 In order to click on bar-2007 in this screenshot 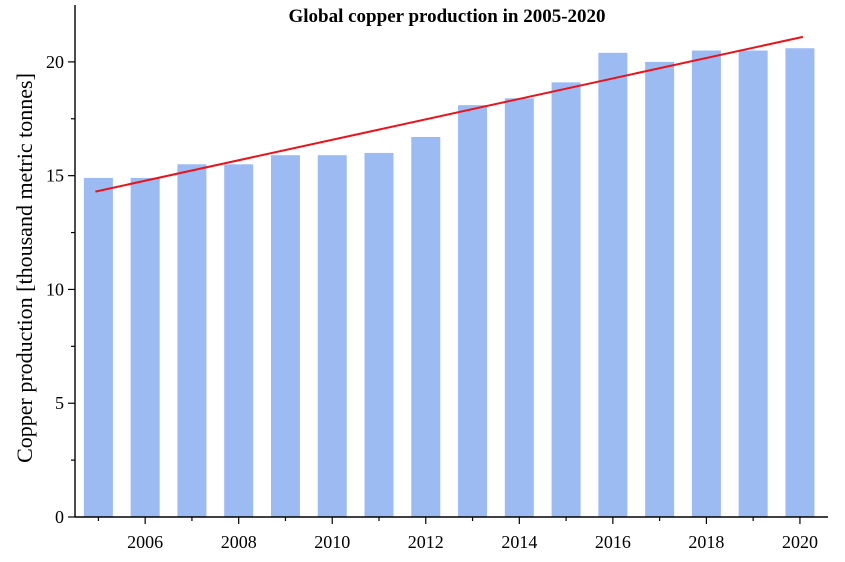, I will do `click(192, 341)`.